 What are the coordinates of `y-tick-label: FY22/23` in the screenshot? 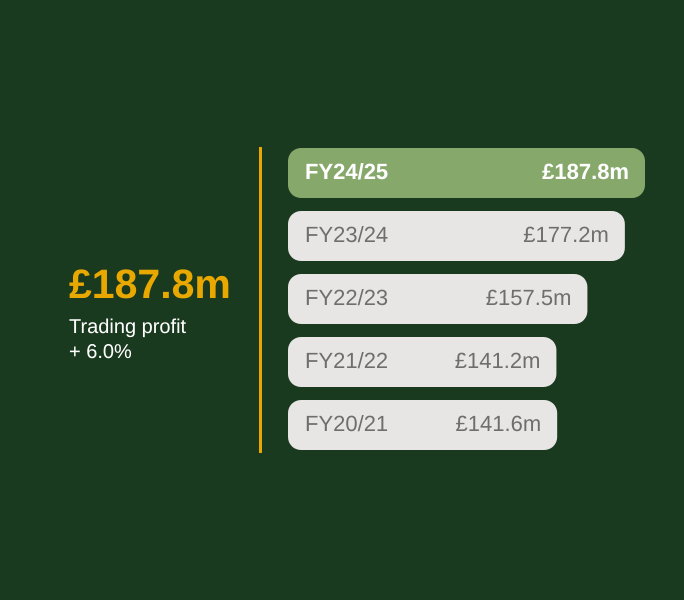 It's located at (346, 297).